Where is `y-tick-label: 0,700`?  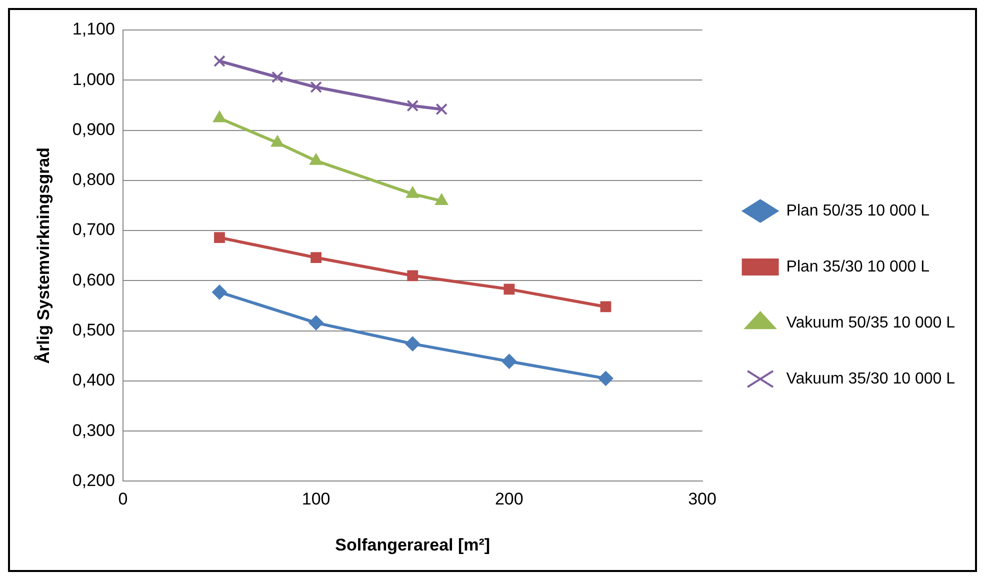
y-tick-label: 0,700 is located at coordinates (93, 230).